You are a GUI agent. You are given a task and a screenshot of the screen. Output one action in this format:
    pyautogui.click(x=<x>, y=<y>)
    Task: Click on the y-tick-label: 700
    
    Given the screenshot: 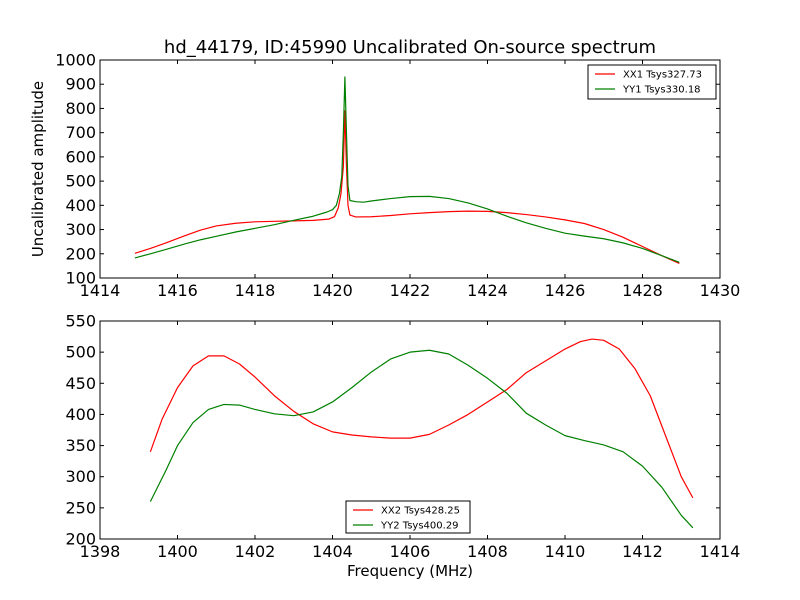 What is the action you would take?
    pyautogui.click(x=80, y=132)
    